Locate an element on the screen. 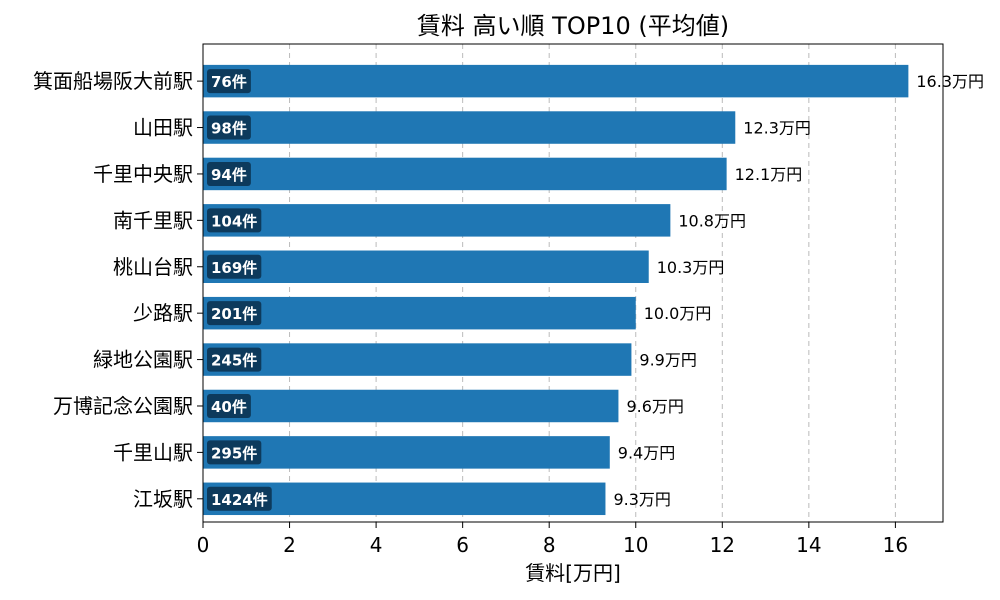 This screenshot has width=1000, height=600. count-label: 201件 is located at coordinates (234, 314).